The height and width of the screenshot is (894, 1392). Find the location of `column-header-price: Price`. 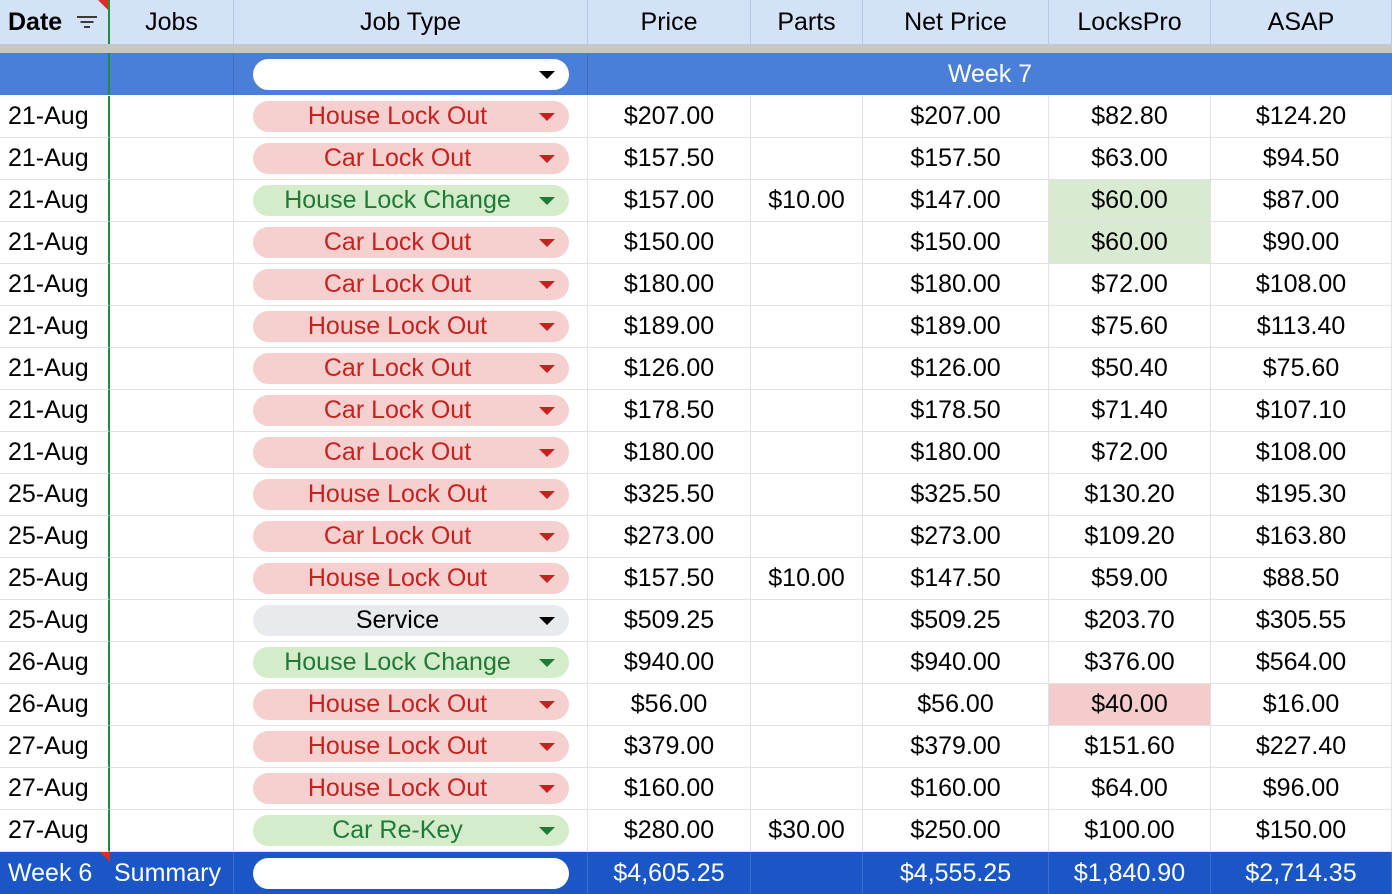

column-header-price: Price is located at coordinates (669, 22).